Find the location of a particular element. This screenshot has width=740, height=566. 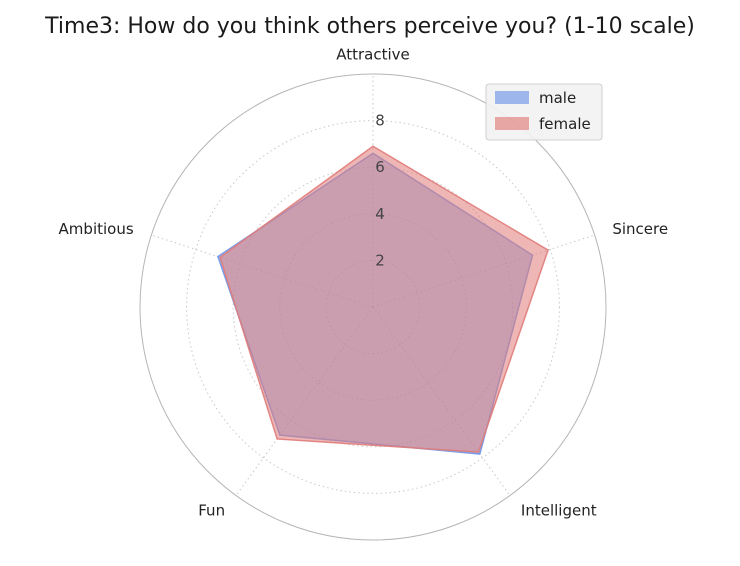

r-tick-label: 6 is located at coordinates (380, 167).